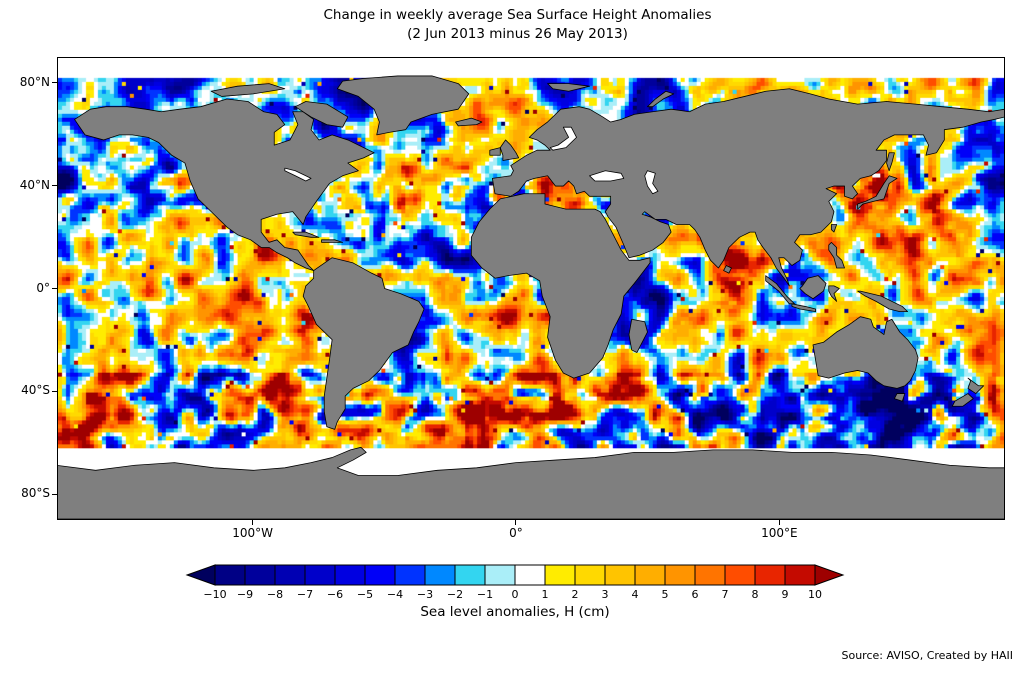  I want to click on y-tick-label: 80°N, so click(34, 81).